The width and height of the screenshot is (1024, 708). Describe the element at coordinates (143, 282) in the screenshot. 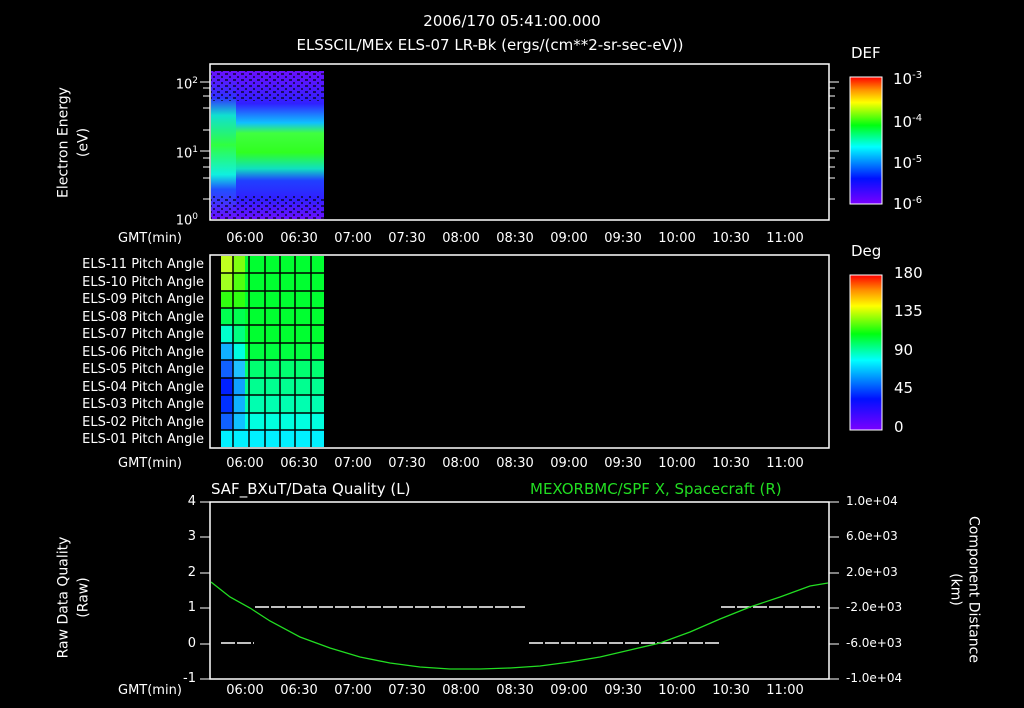

I see `row-label: ELS-10 Pitch Angle` at that location.